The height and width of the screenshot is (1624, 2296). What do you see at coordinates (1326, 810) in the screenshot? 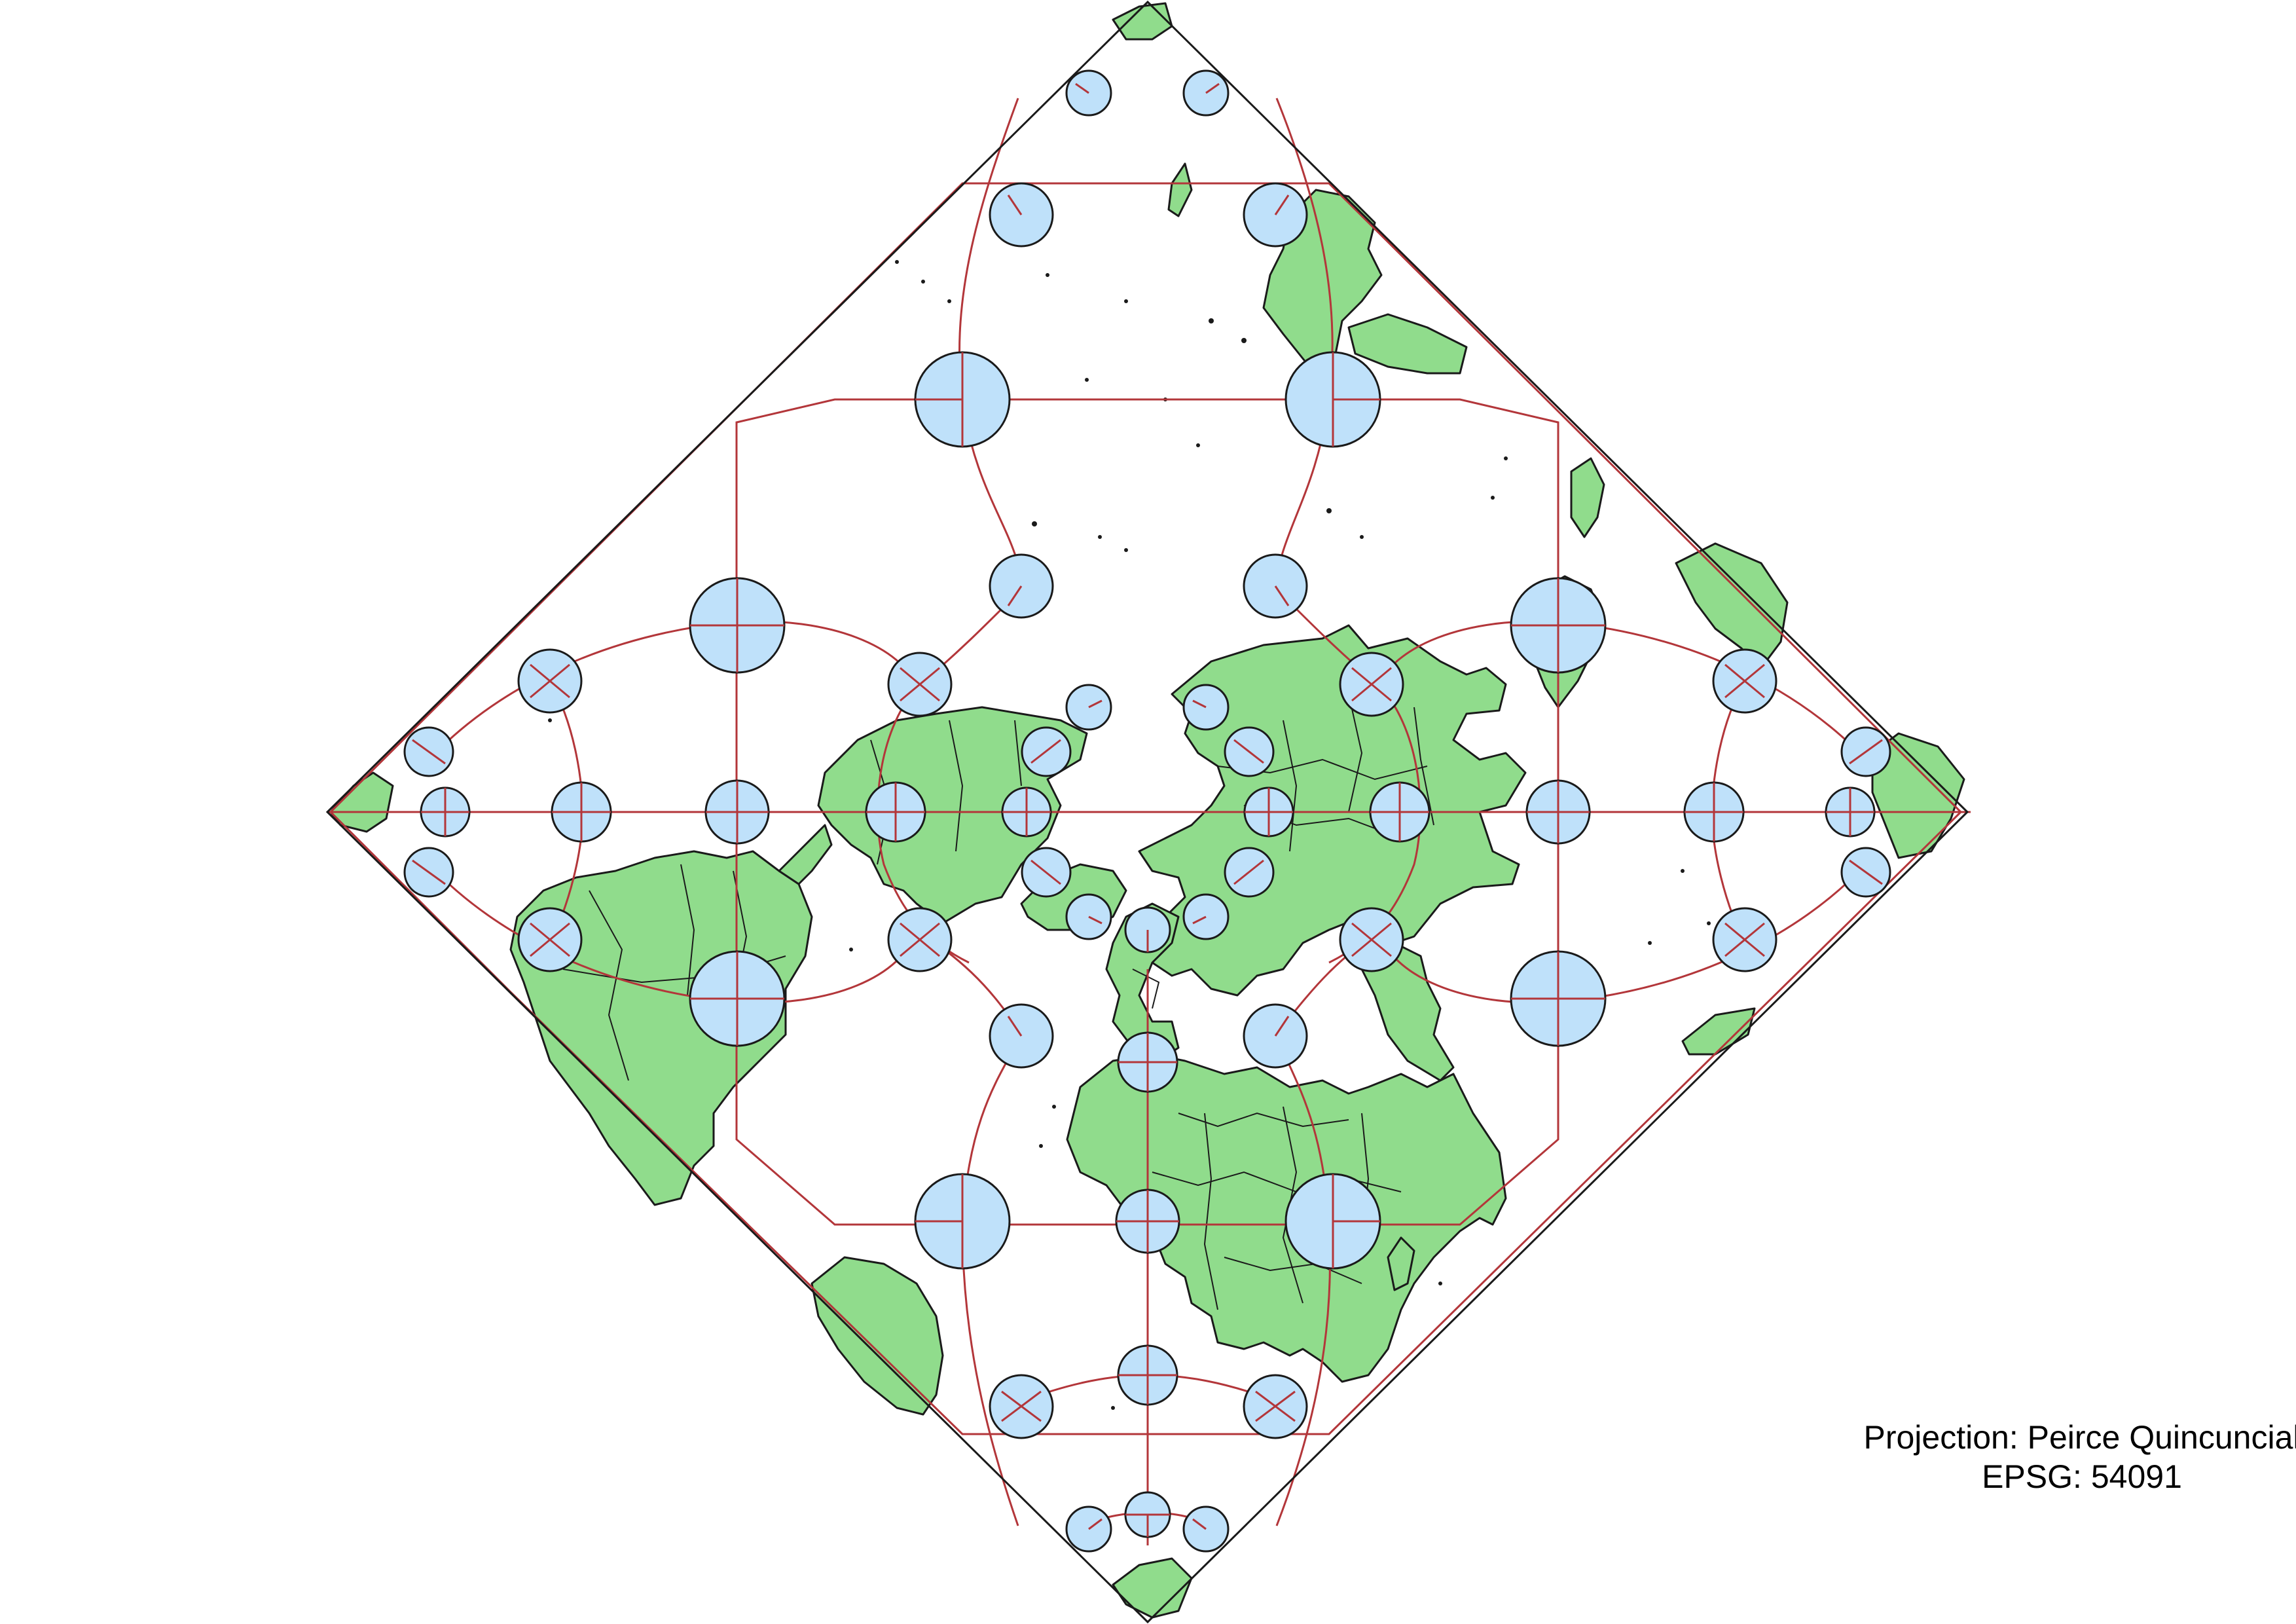
I see `land-eurasia` at bounding box center [1326, 810].